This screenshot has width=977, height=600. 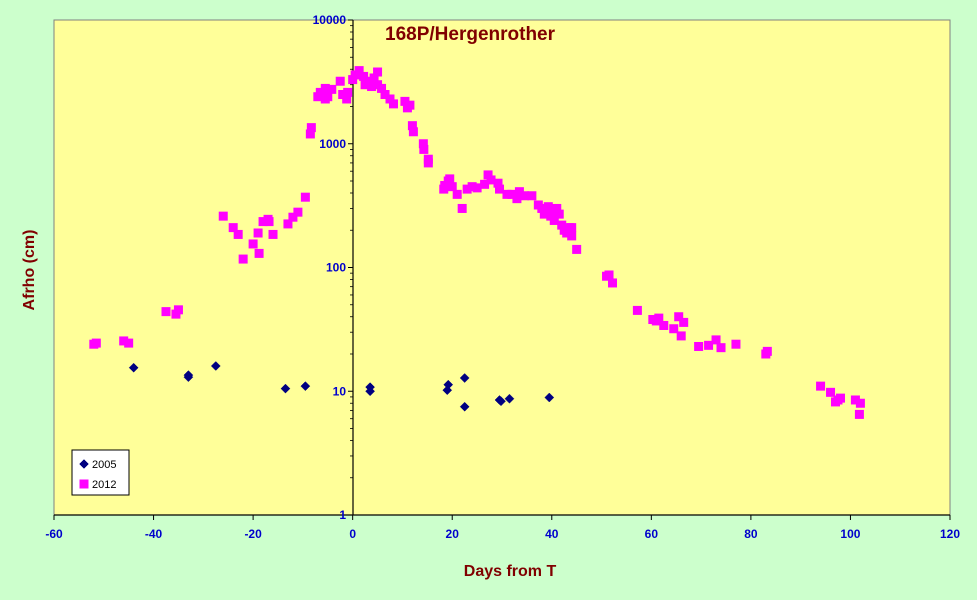 What do you see at coordinates (84, 484) in the screenshot?
I see `legend-marker-2012` at bounding box center [84, 484].